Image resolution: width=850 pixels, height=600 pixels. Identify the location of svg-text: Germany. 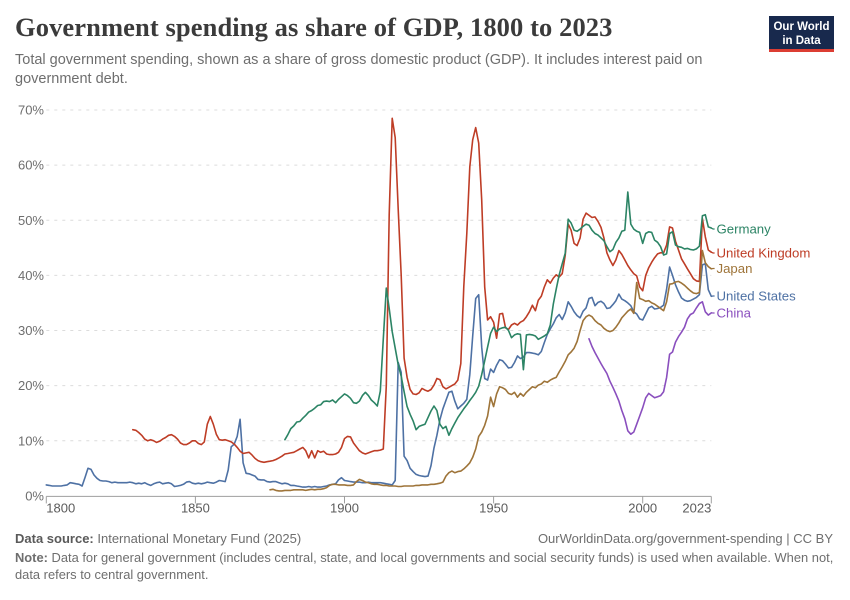
(744, 229).